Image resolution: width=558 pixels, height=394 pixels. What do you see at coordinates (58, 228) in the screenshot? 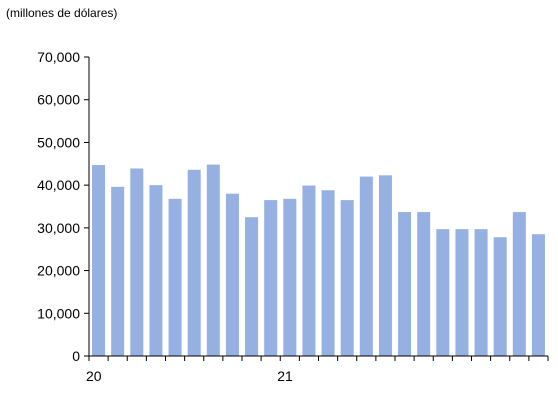
I see `y-tick-label: 30,000` at bounding box center [58, 228].